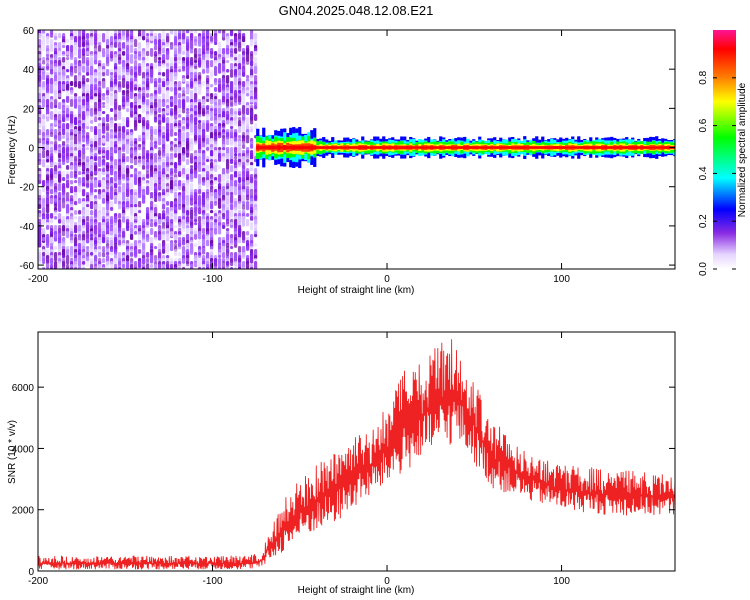  I want to click on colorbar-label: Normalized spectral amplitude, so click(742, 149).